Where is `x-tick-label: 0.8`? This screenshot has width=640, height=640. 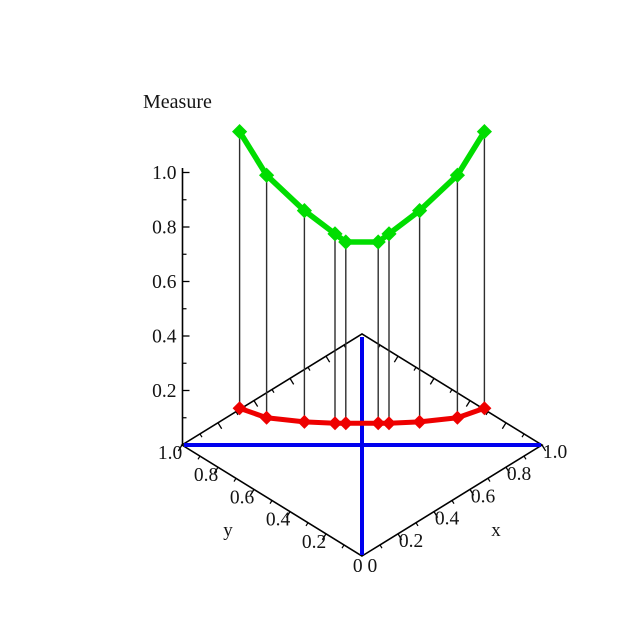 x-tick-label: 0.8 is located at coordinates (519, 474).